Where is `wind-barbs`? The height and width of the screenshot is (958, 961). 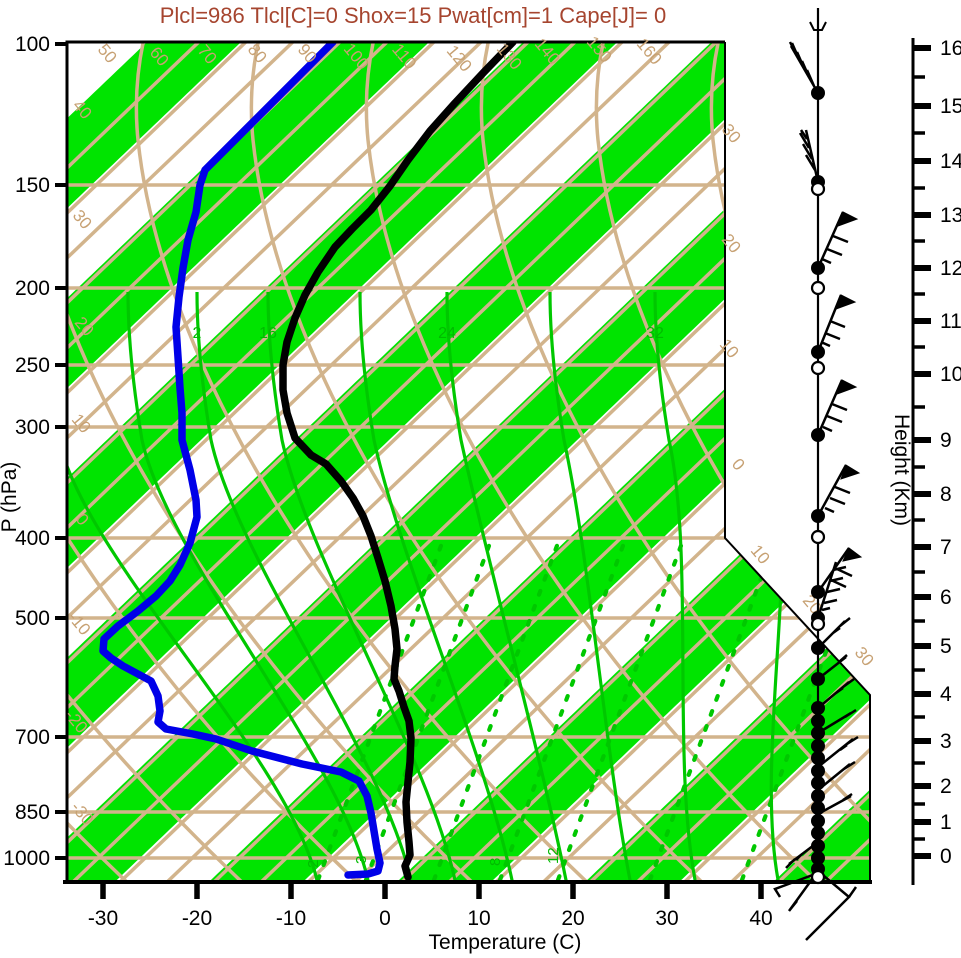
wind-barbs is located at coordinates (816, 491).